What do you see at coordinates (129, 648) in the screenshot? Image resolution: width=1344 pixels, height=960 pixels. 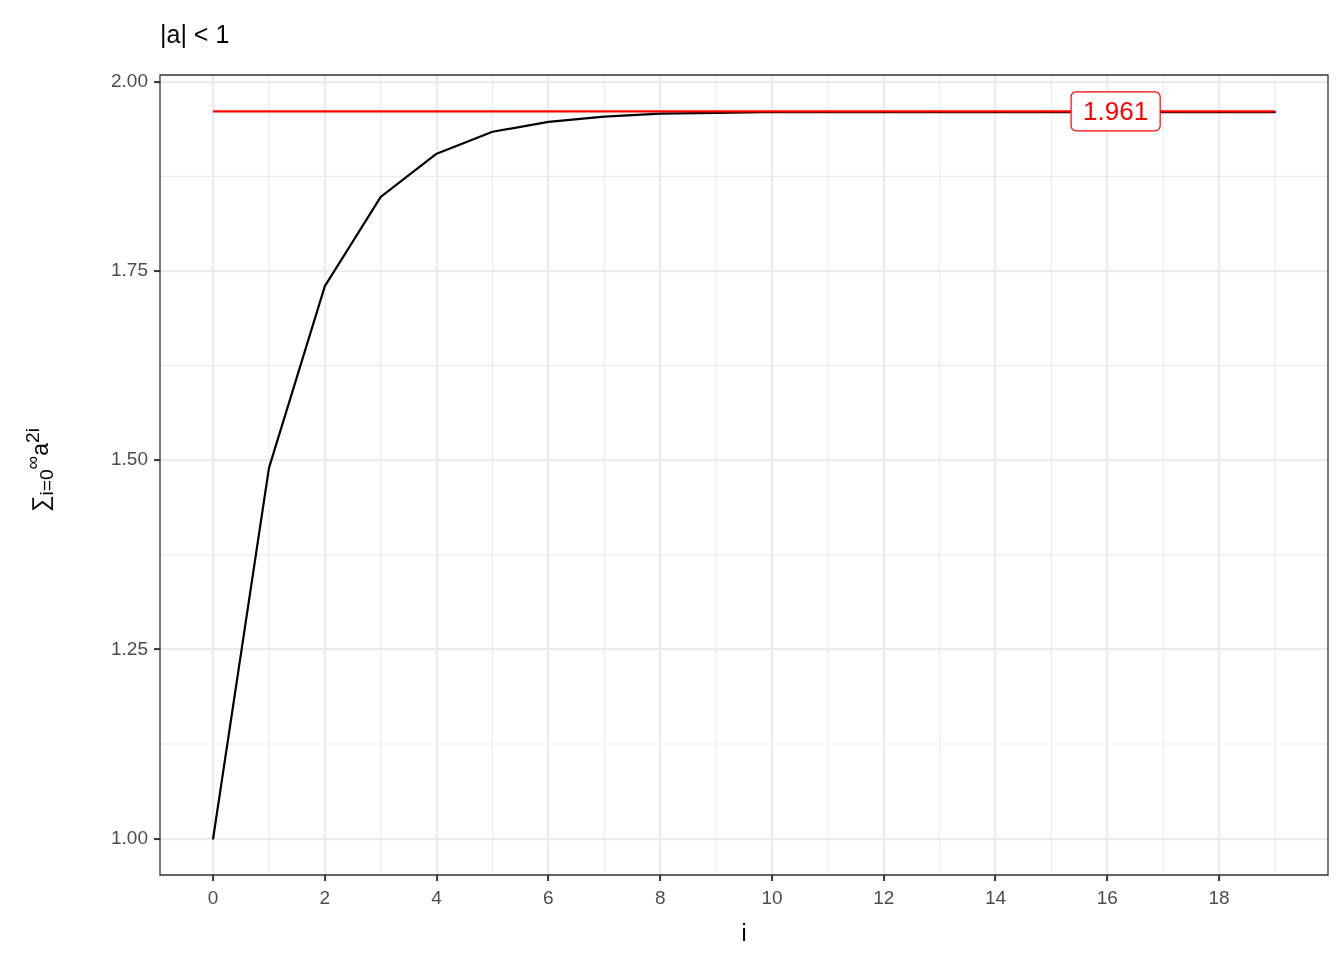 I see `y-tick-label: 1.25` at bounding box center [129, 648].